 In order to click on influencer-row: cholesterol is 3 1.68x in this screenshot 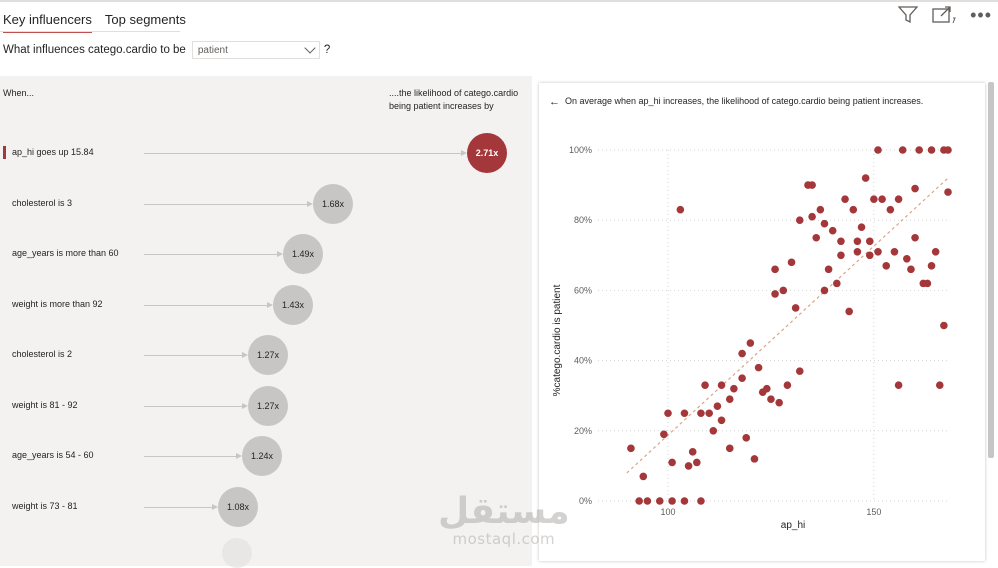, I will do `click(266, 214)`.